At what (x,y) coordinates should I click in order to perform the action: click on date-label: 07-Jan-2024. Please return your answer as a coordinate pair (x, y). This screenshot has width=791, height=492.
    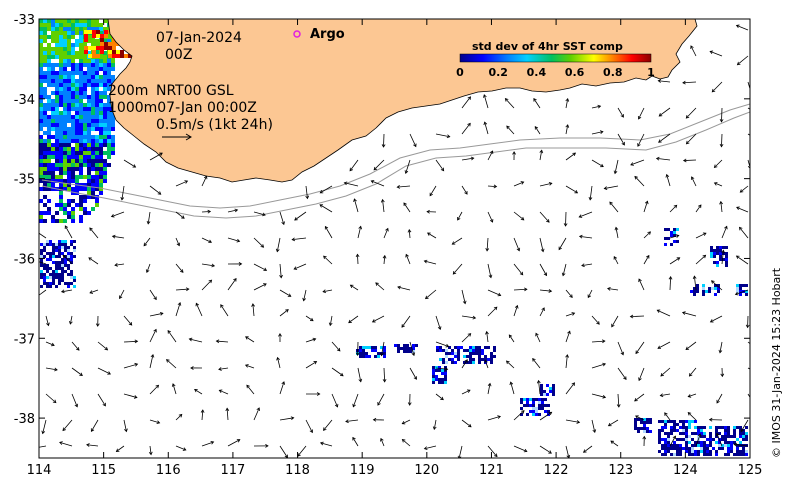
    Looking at the image, I should click on (199, 38).